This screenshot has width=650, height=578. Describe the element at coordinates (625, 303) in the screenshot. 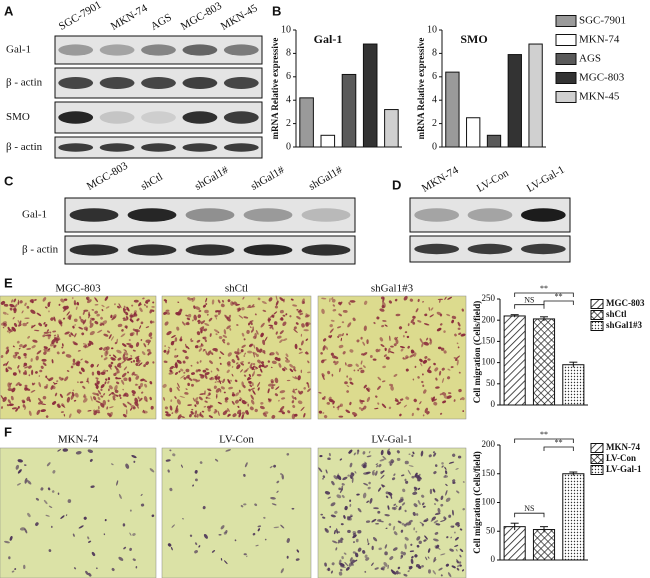

I see `legend-label: MGC-803` at that location.